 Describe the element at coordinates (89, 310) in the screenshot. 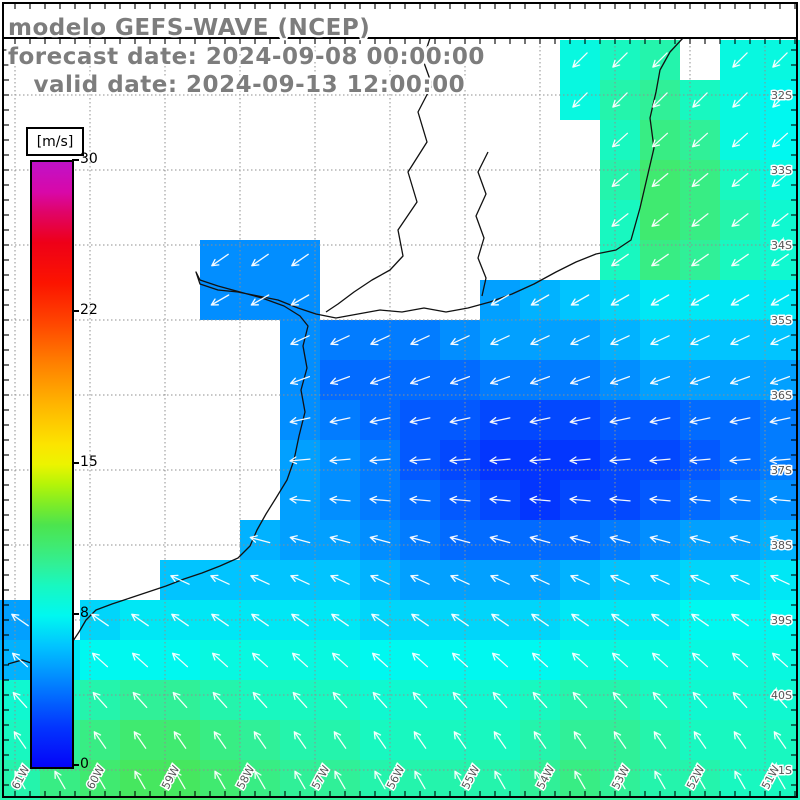

I see `colorbar-tick-label: 22` at that location.